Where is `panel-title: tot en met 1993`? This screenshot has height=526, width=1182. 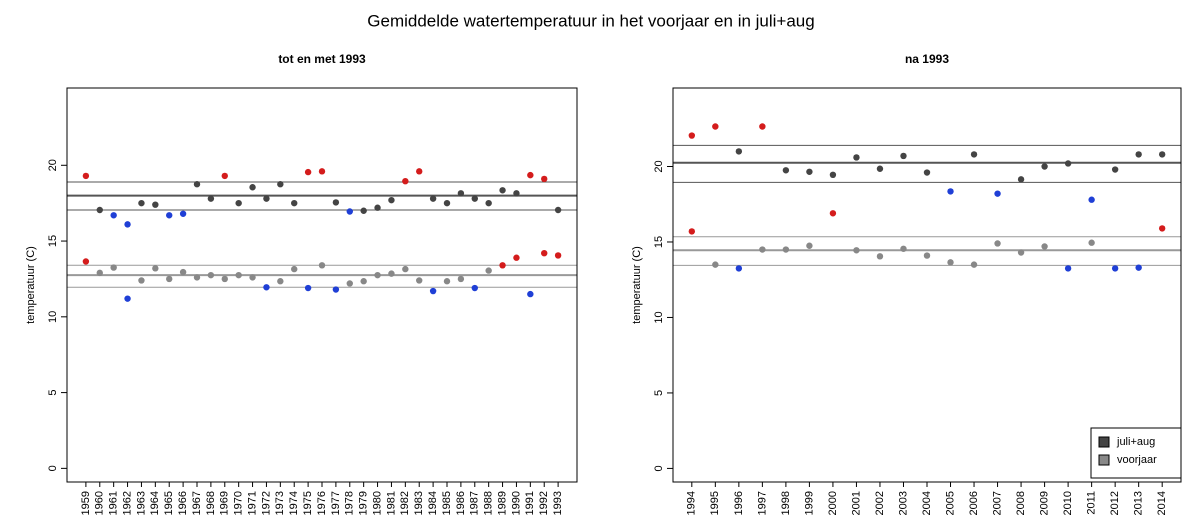 panel-title: tot en met 1993 is located at coordinates (322, 59).